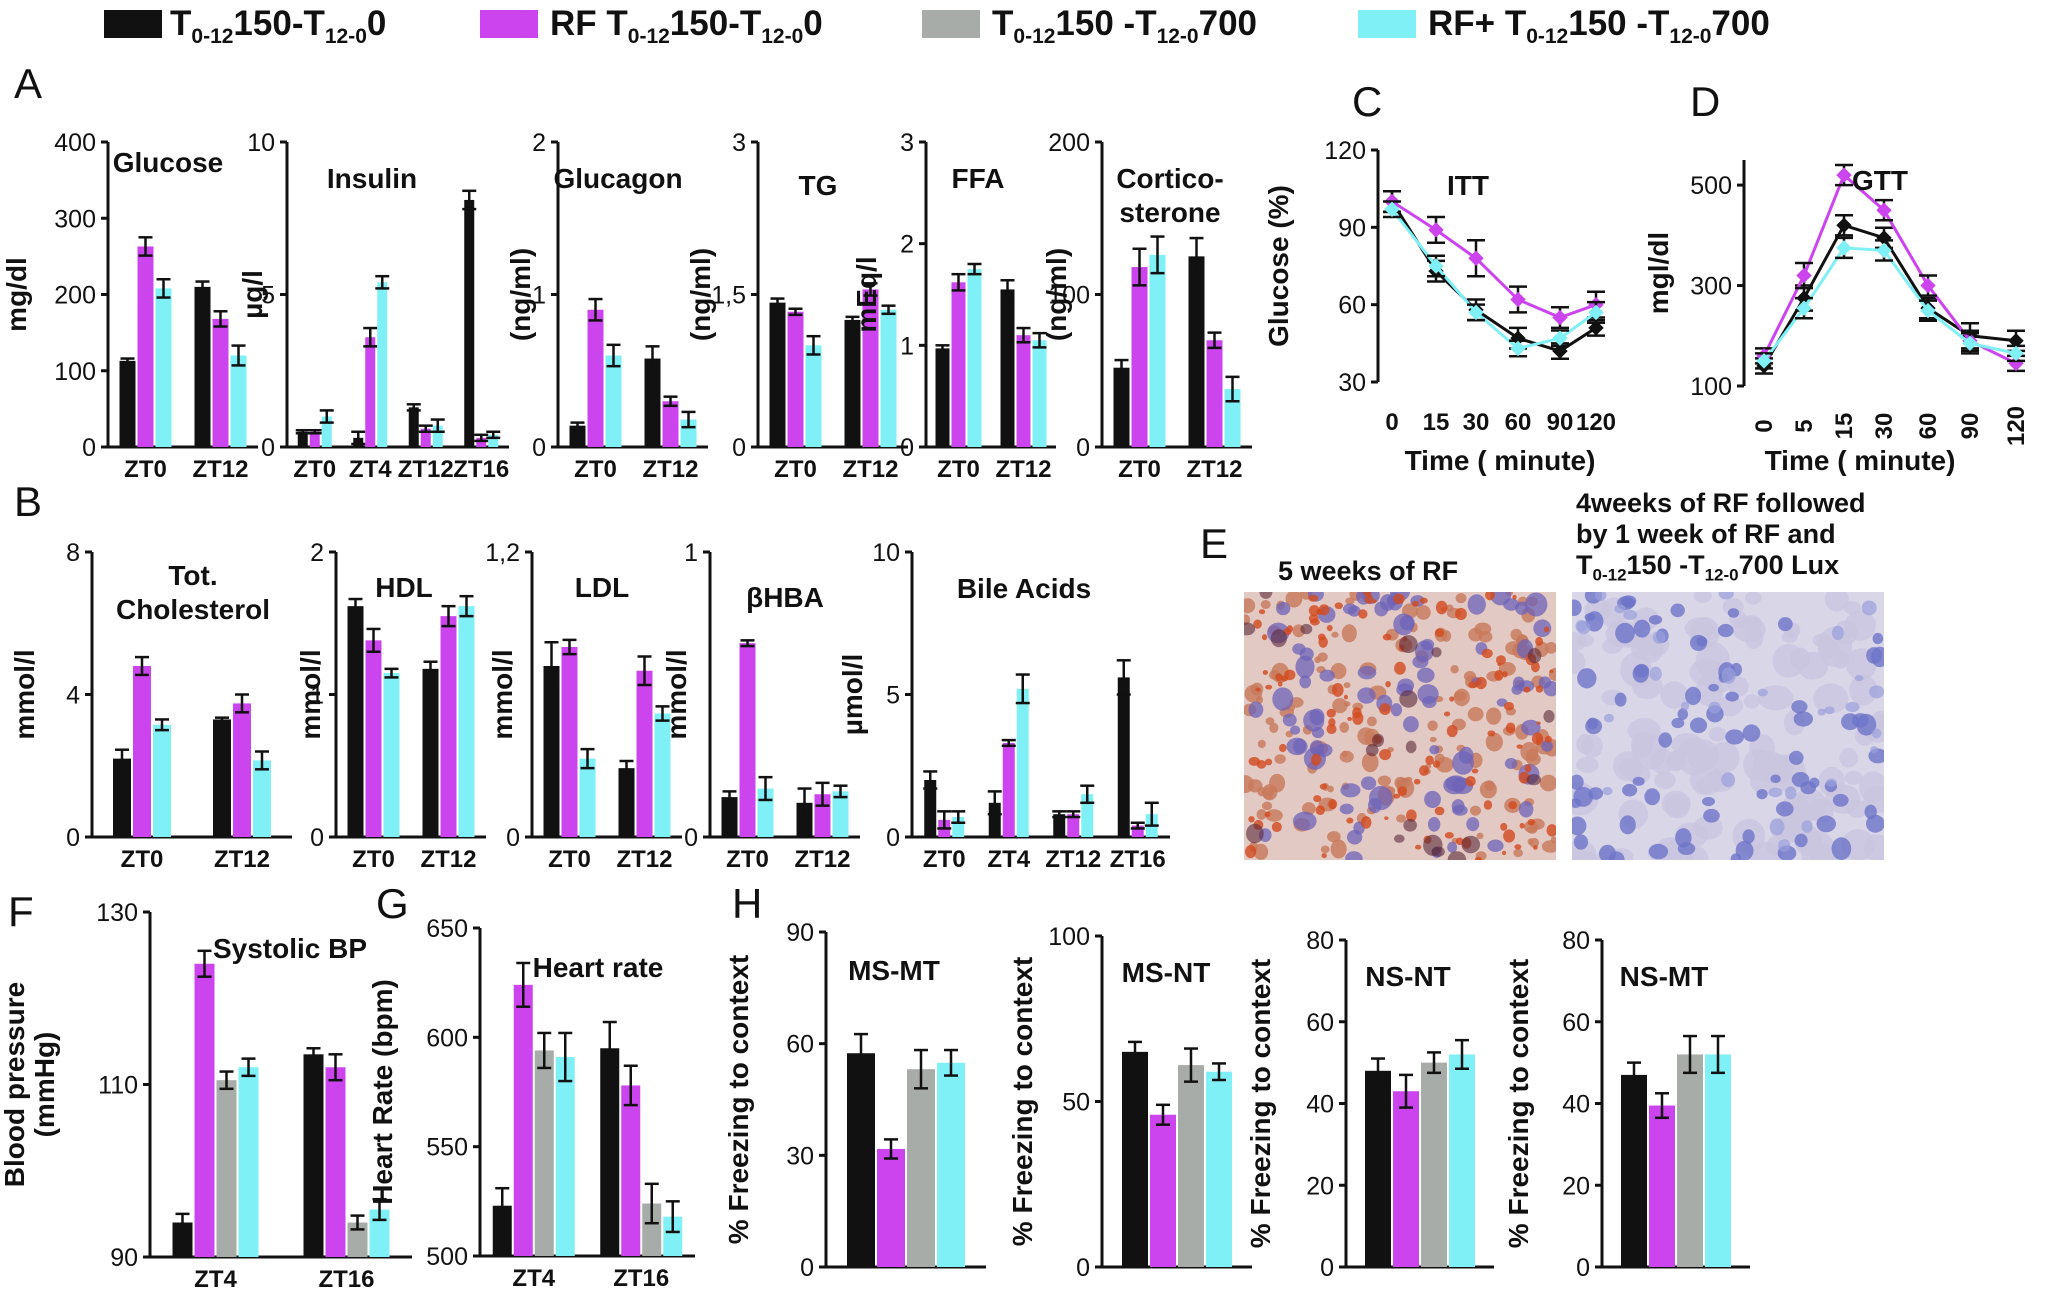  What do you see at coordinates (1493, 276) in the screenshot?
I see `series-line` at bounding box center [1493, 276].